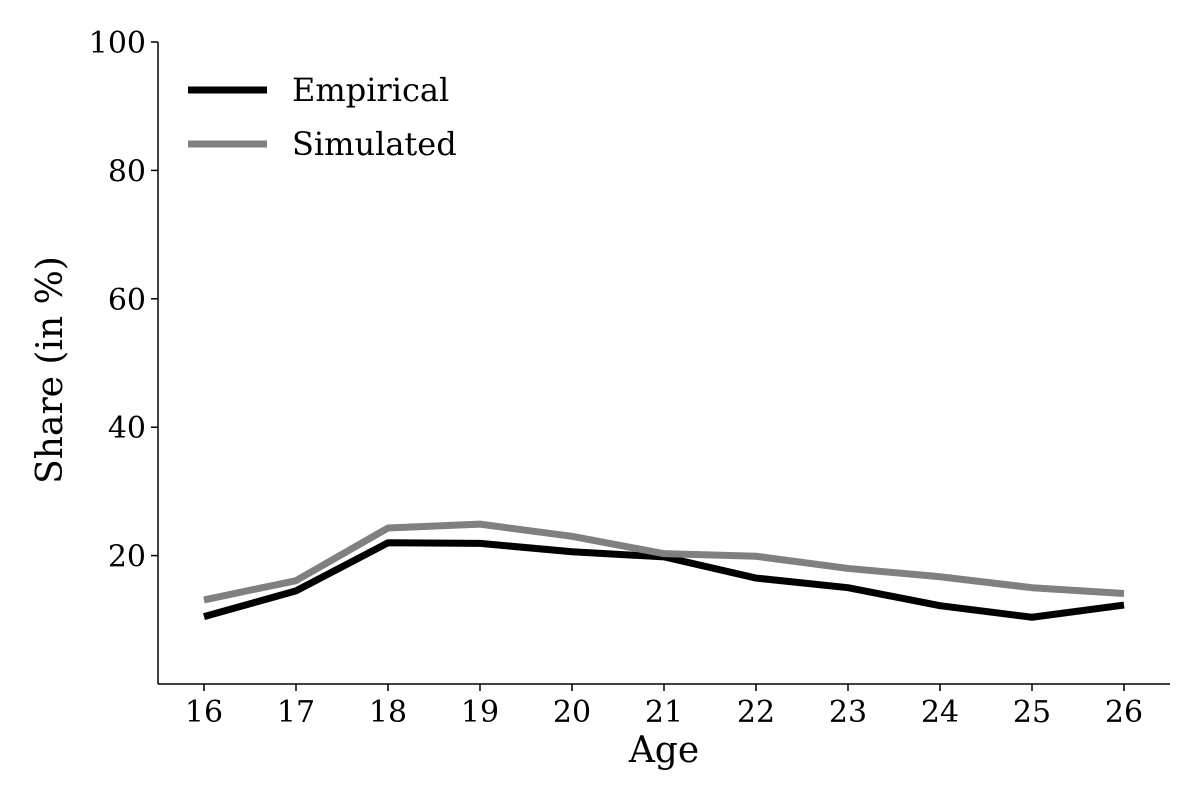 This screenshot has width=1200, height=800. I want to click on y-tick-label: 100, so click(117, 43).